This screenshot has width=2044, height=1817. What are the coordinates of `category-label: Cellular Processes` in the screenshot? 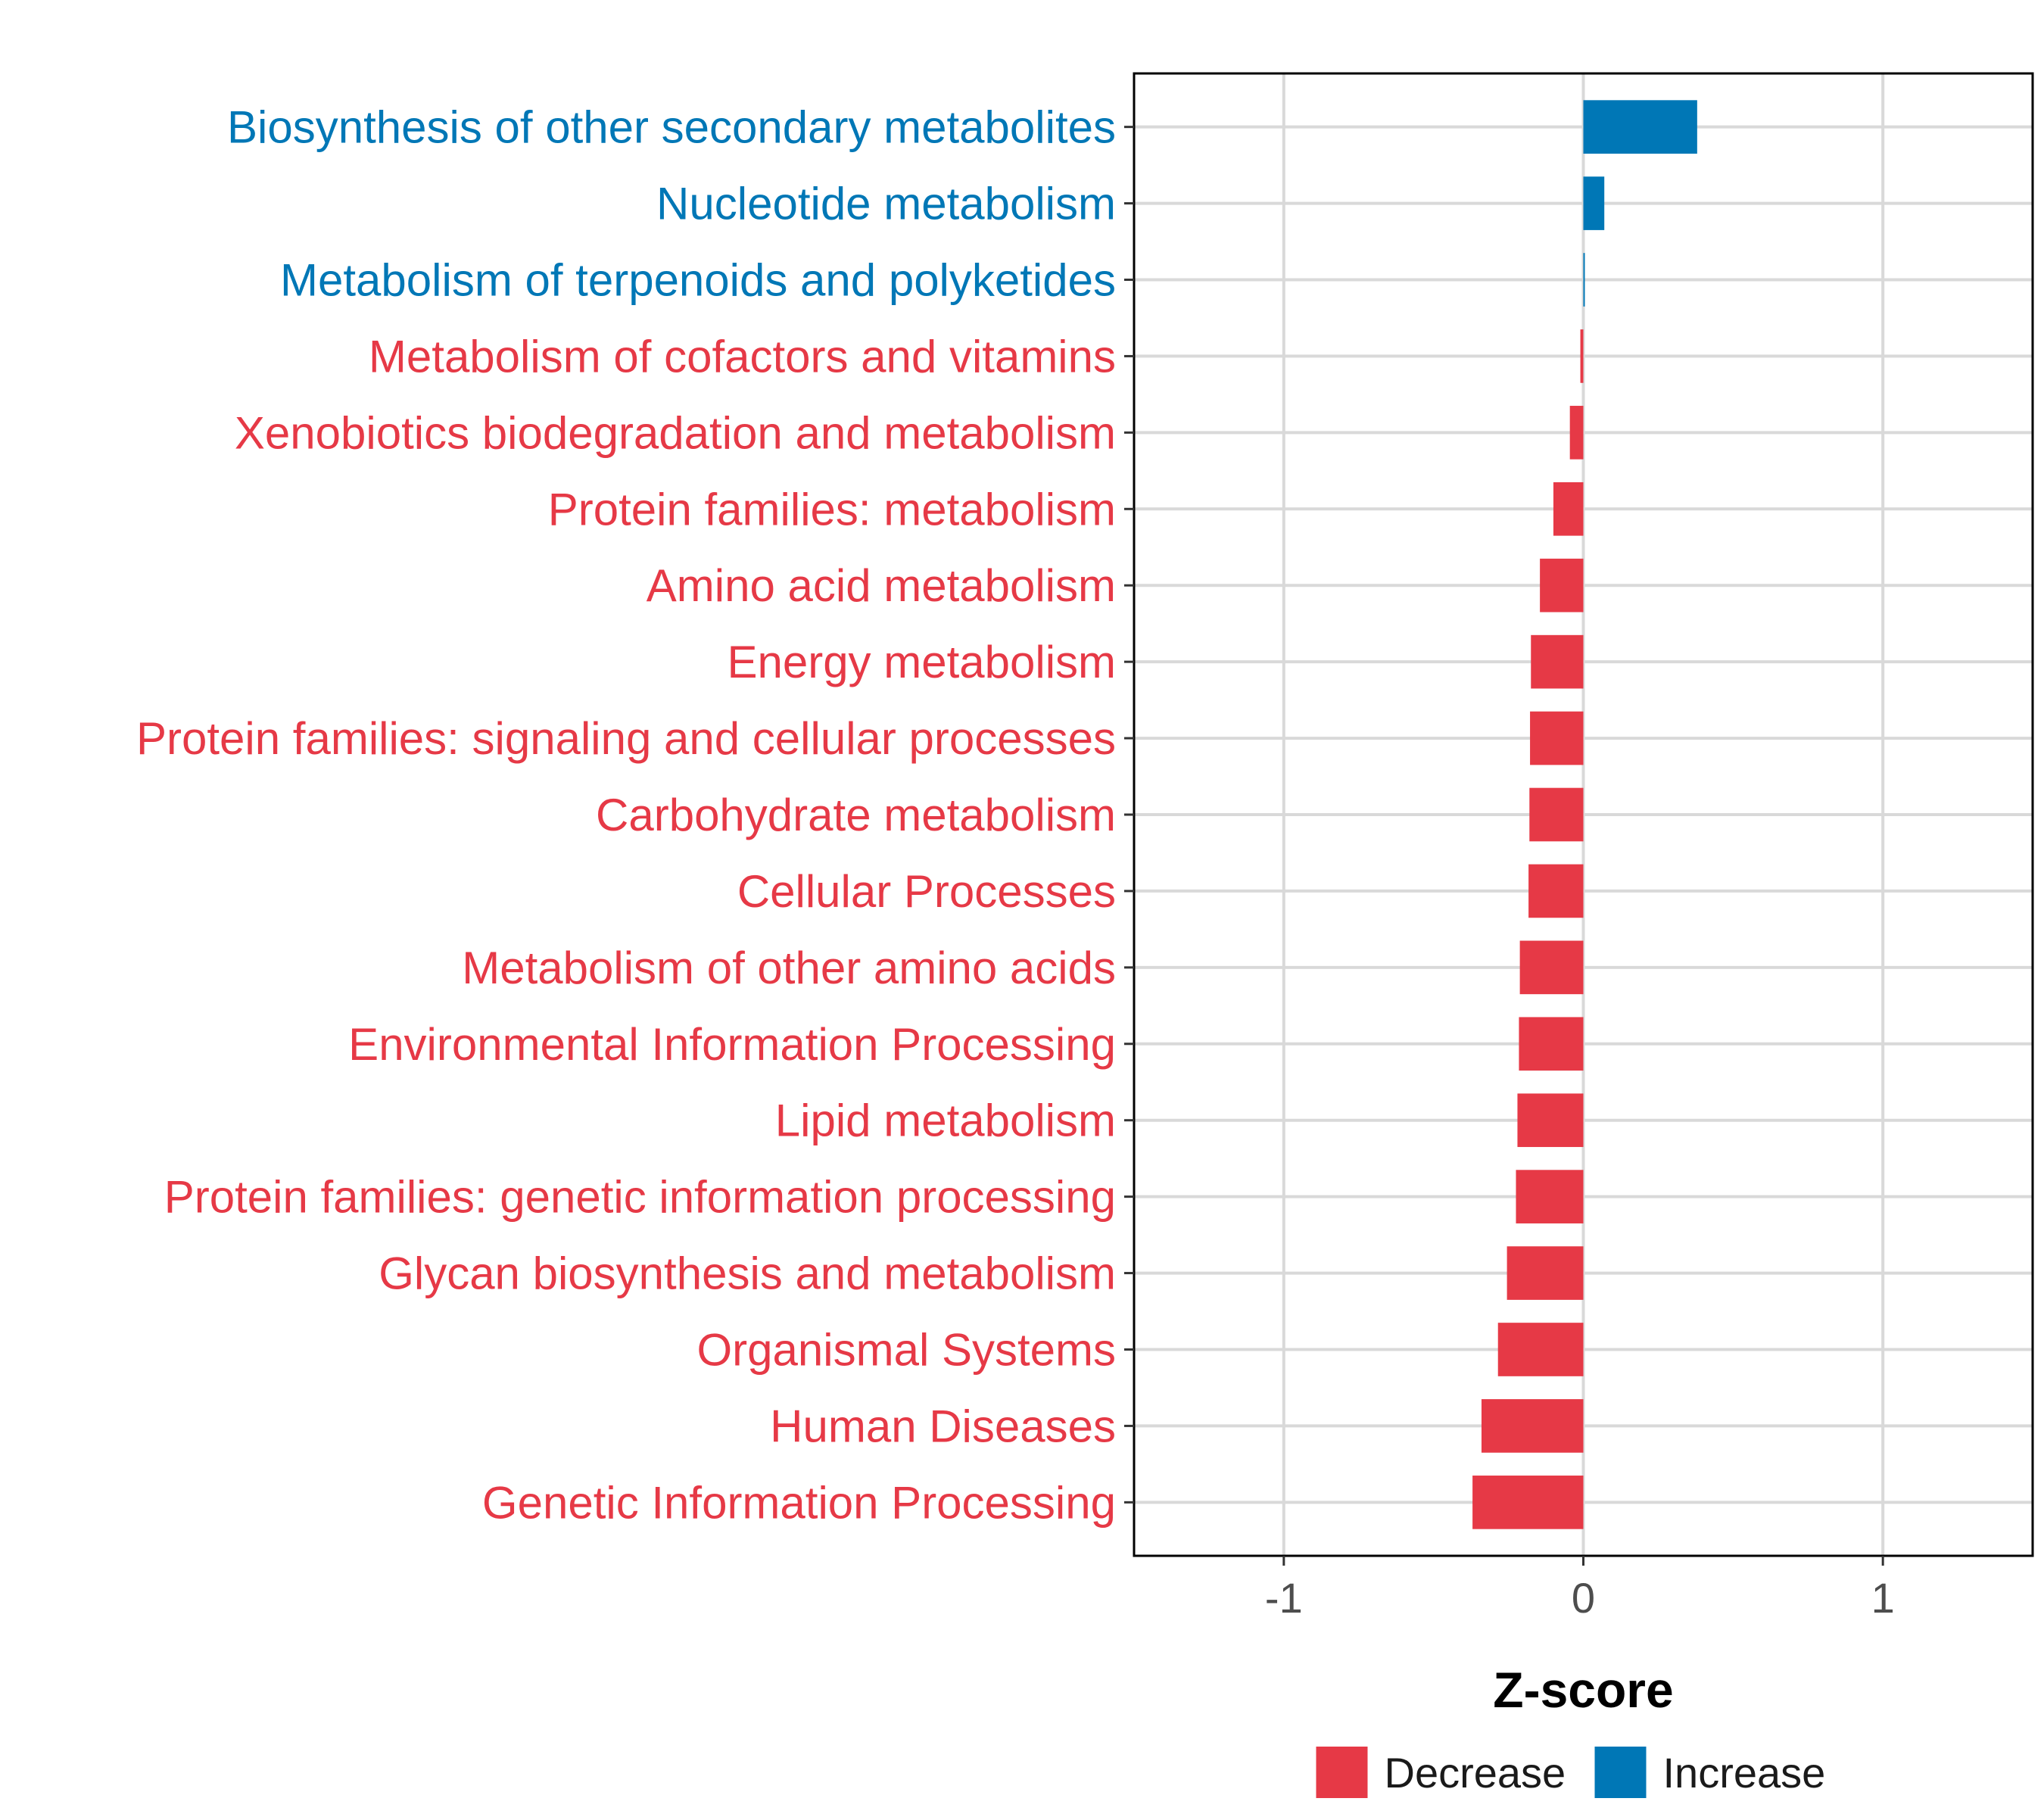 It's located at (926, 891).